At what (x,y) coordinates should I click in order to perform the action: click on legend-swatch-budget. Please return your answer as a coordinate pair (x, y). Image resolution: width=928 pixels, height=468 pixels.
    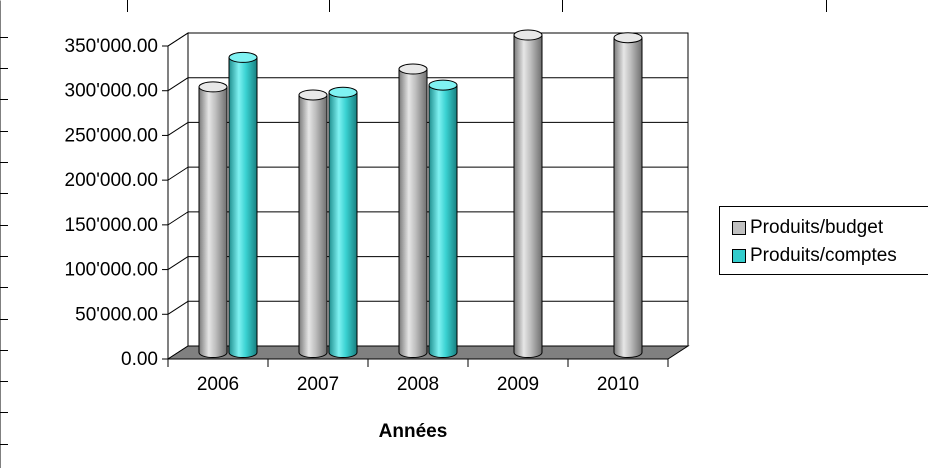
    Looking at the image, I should click on (739, 228).